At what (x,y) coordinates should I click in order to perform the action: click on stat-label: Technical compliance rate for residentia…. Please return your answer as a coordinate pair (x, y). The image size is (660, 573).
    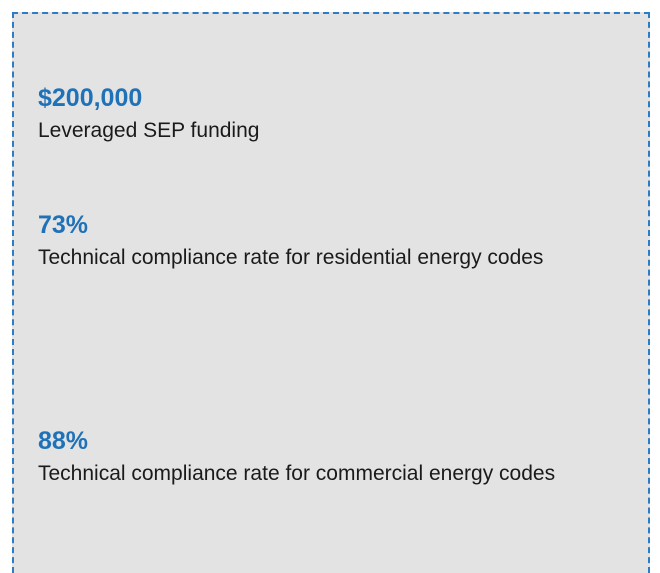
    Looking at the image, I should click on (291, 257).